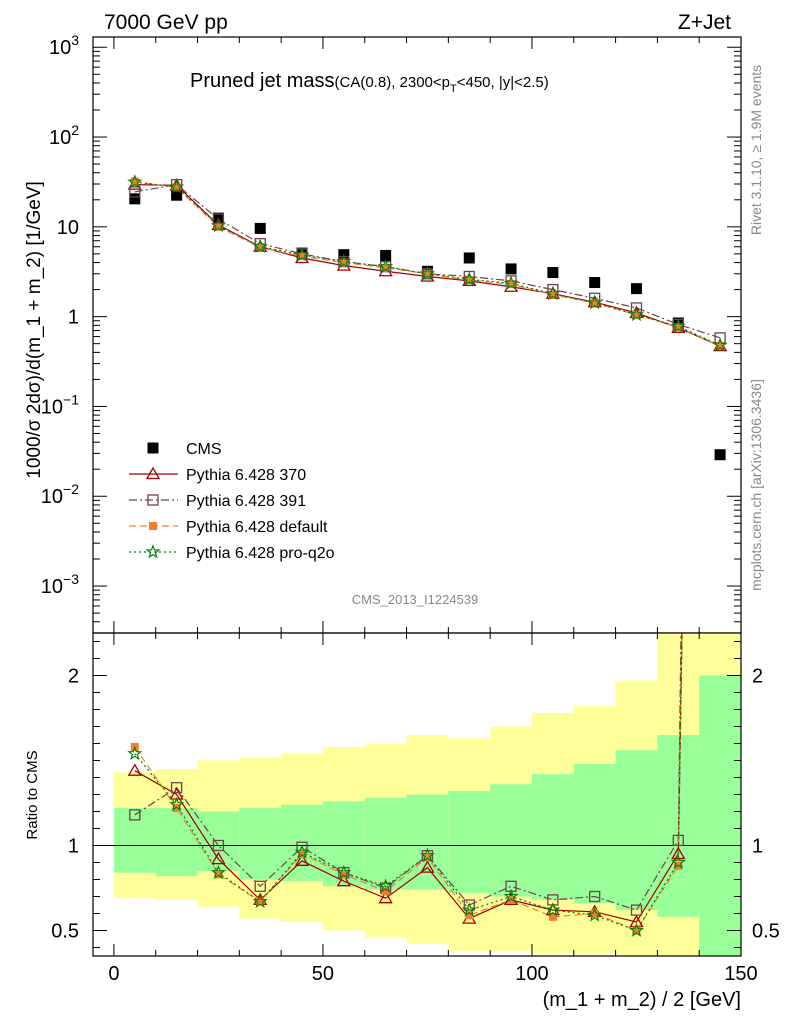  What do you see at coordinates (71, 489) in the screenshot?
I see `tick-label-exponent: −2` at bounding box center [71, 489].